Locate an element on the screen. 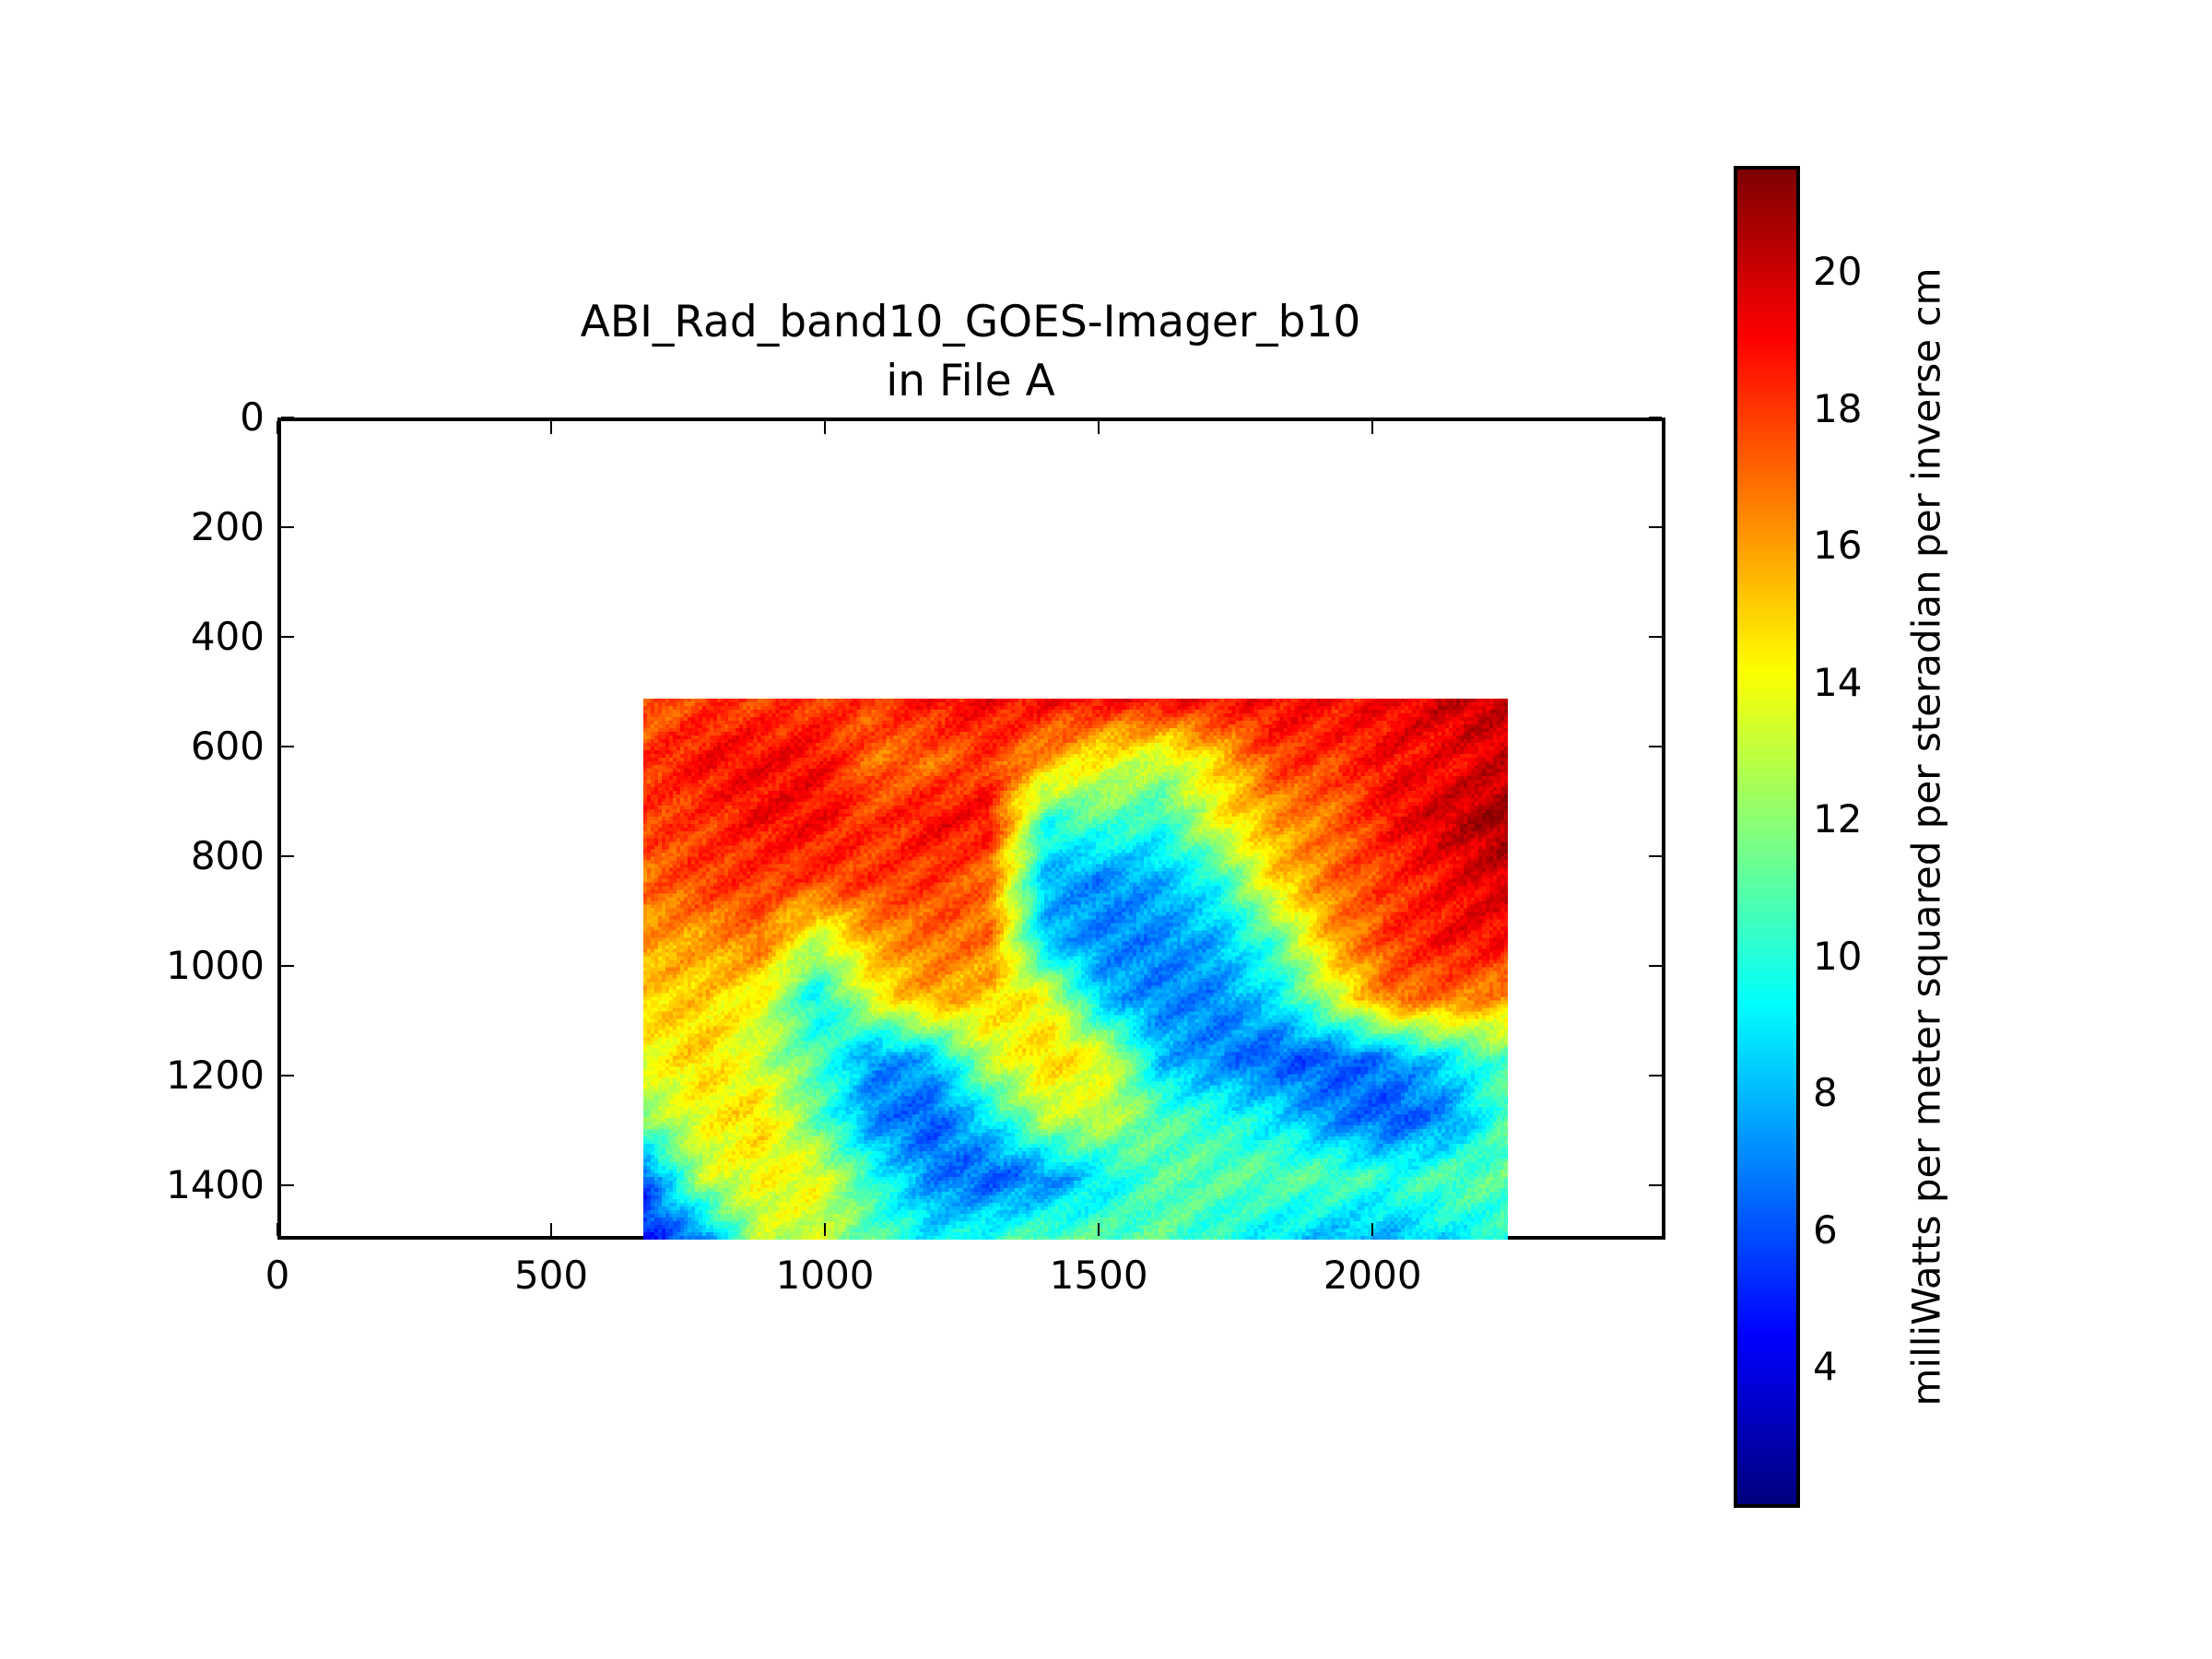 This screenshot has height=1659, width=2212. y-tick-label: 1200 is located at coordinates (215, 1075).